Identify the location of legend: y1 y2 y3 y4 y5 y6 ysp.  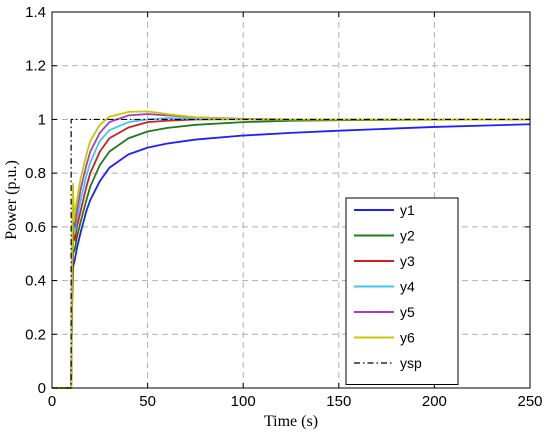
(402, 291).